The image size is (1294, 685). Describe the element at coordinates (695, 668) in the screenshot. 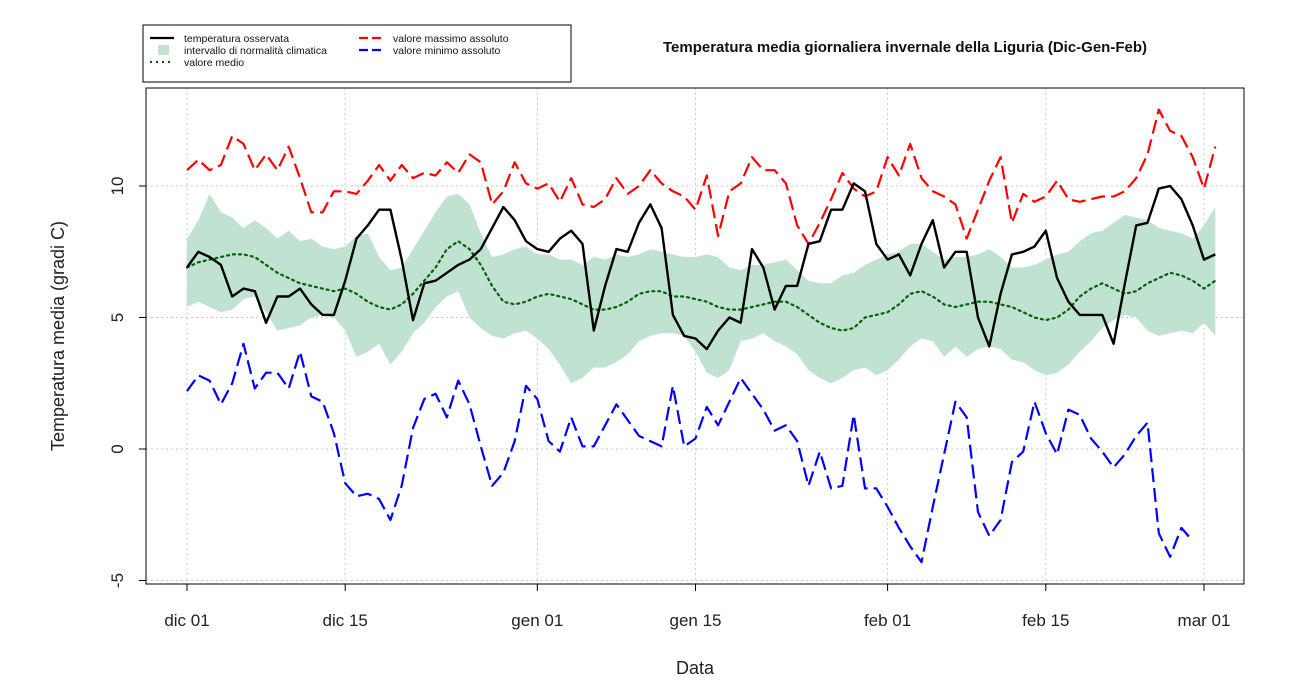

I see `x-axis-title: Data` at that location.